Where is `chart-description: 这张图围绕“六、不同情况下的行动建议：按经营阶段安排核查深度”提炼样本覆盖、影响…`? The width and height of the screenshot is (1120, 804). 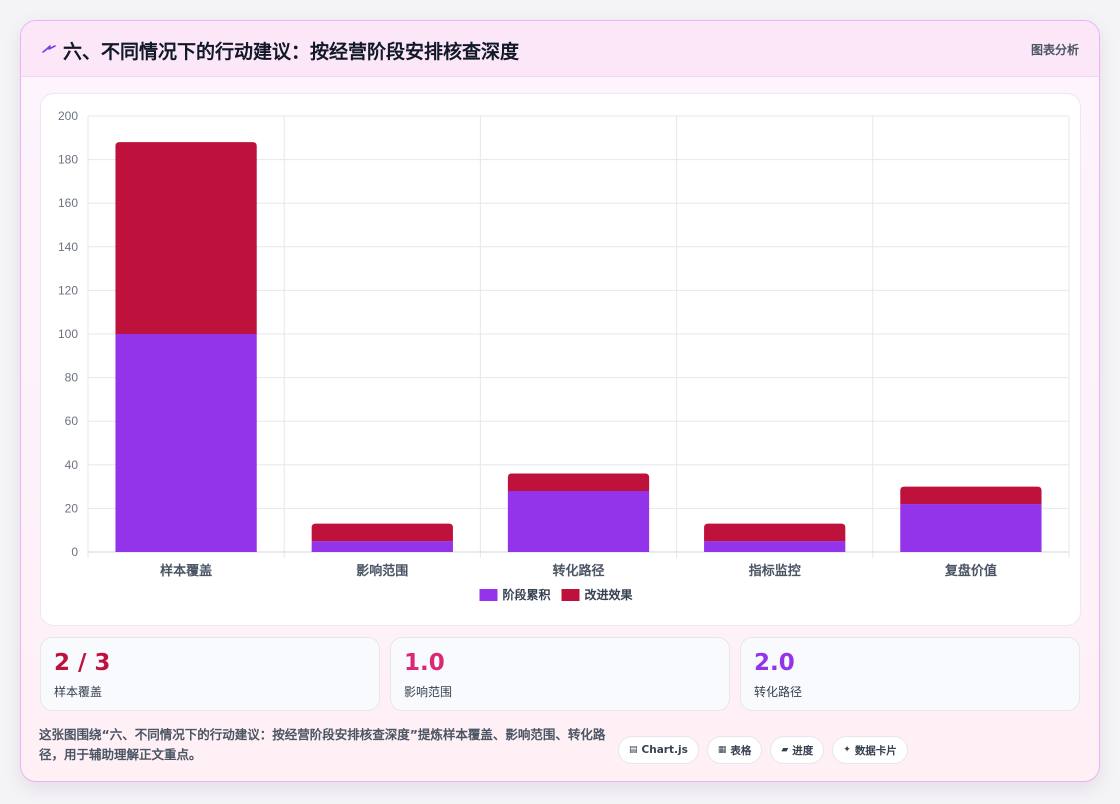
chart-description: 这张图围绕“六、不同情况下的行动建议：按经营阶段安排核查深度”提炼样本覆盖、影响… is located at coordinates (322, 744).